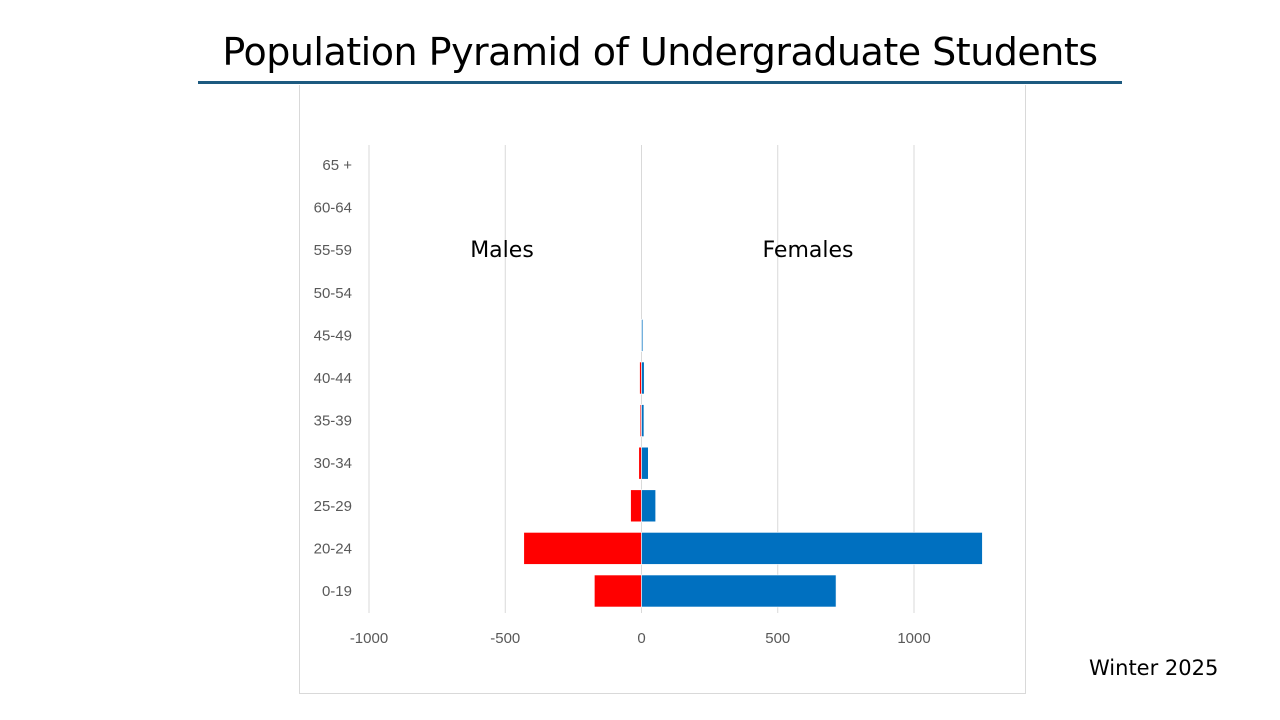 This screenshot has height=720, width=1280. What do you see at coordinates (333, 421) in the screenshot?
I see `y-tick-label: 35-39` at bounding box center [333, 421].